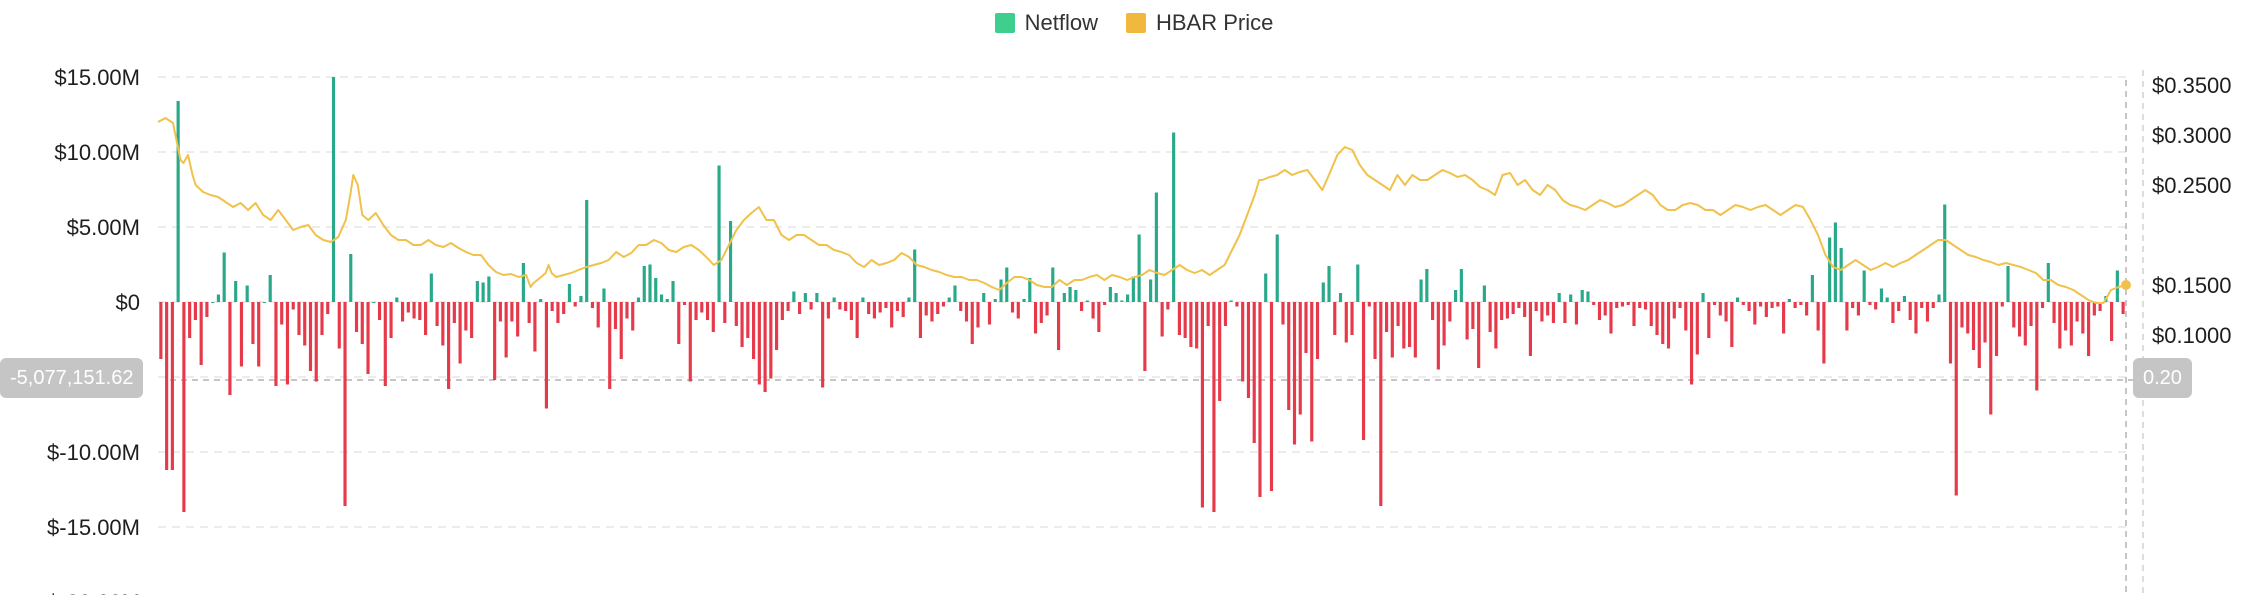 This screenshot has height=595, width=2268. I want to click on left-axis-tick-label: $10.00M, so click(97, 152).